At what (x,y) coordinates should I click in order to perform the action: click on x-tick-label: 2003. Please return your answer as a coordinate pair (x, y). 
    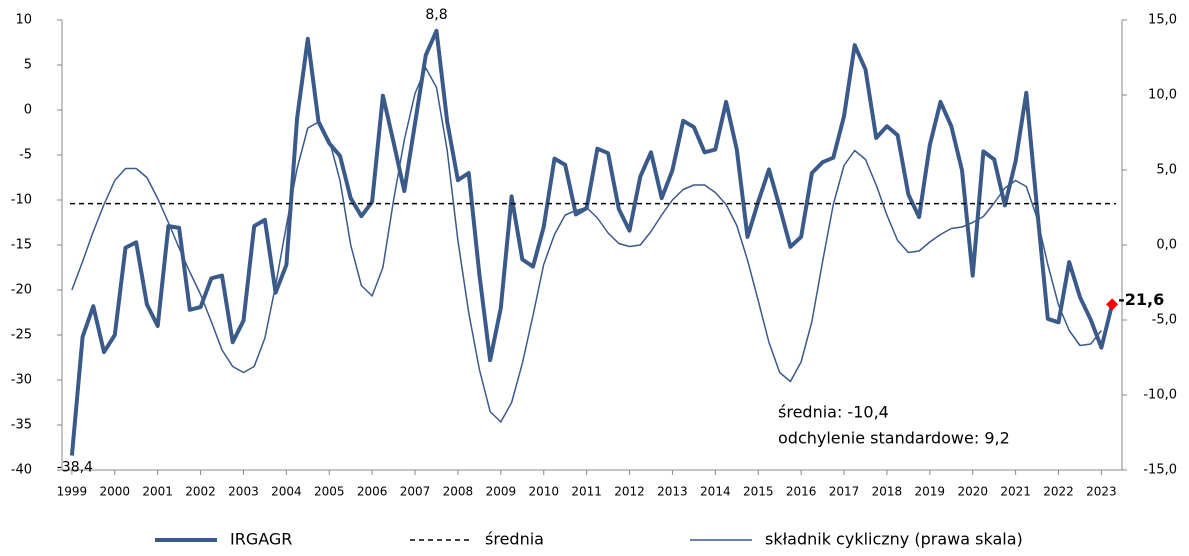
    Looking at the image, I should click on (243, 492).